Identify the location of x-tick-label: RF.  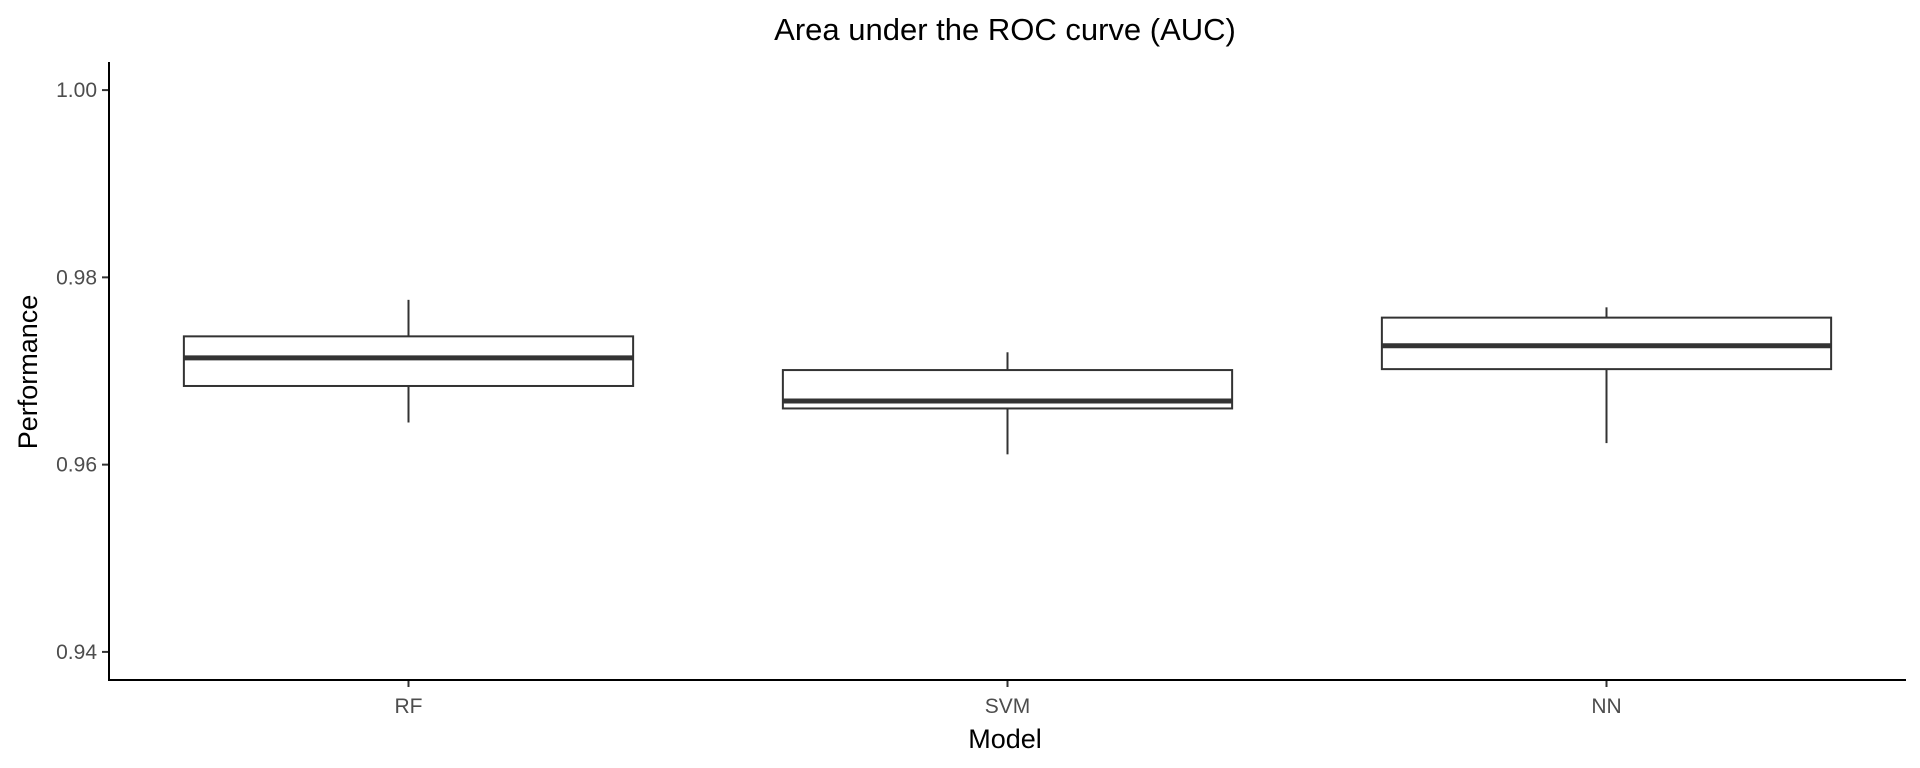
(409, 706).